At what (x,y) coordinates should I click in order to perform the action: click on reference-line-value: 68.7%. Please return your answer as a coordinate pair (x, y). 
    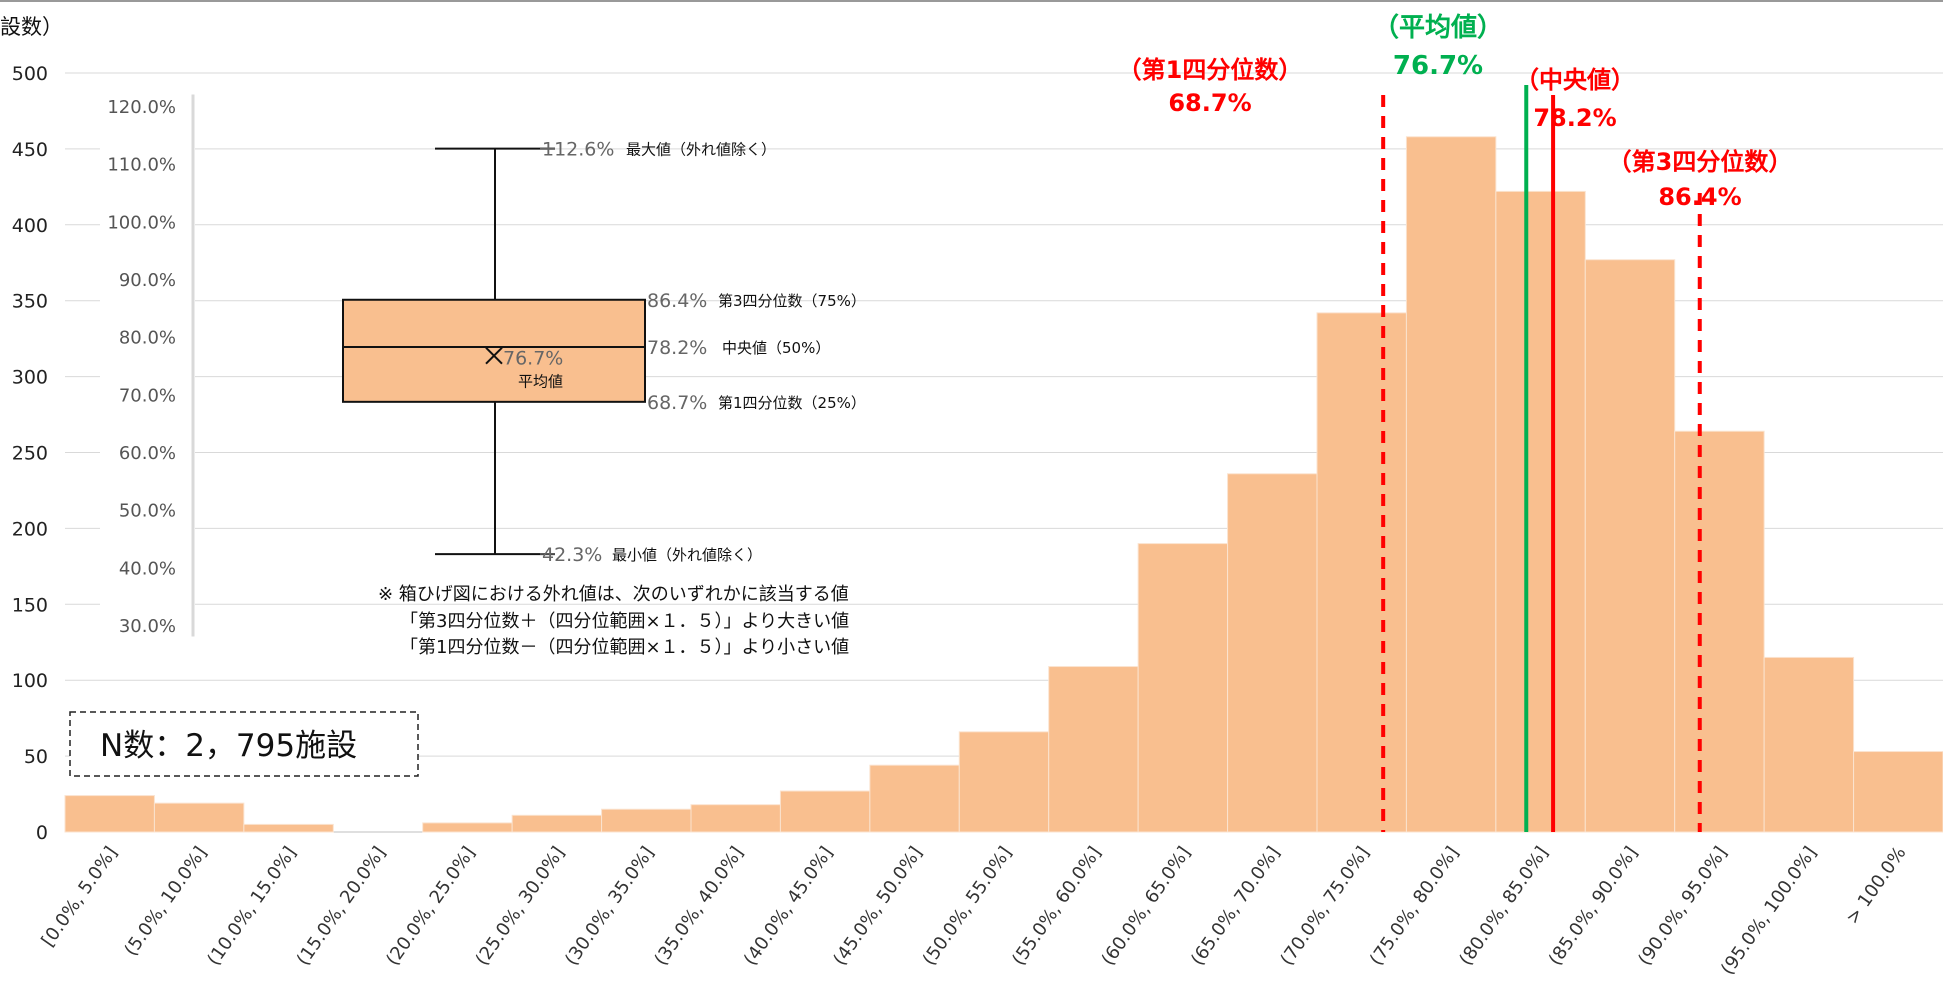
    Looking at the image, I should click on (1209, 103).